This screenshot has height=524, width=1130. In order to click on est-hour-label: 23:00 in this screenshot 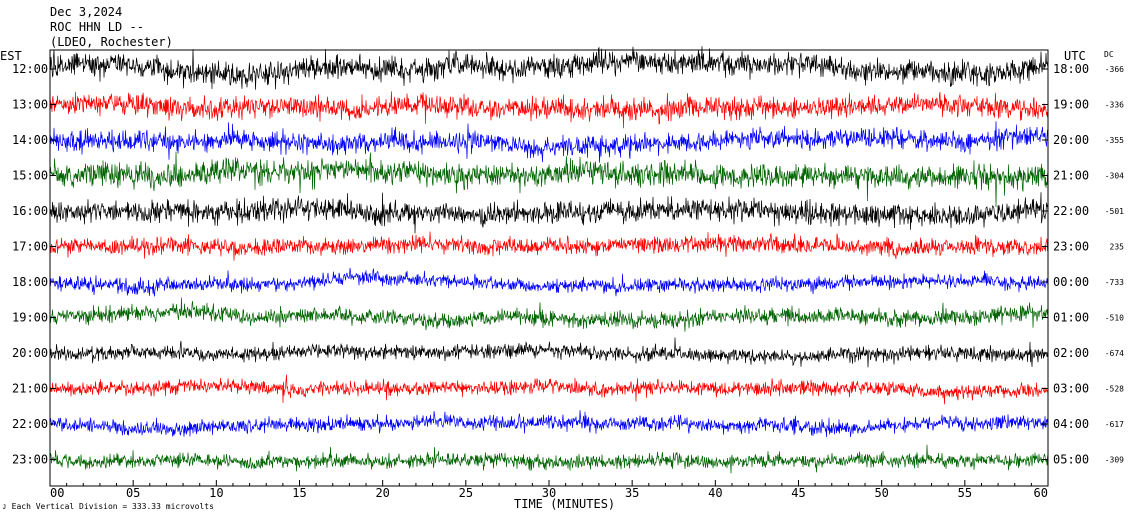, I will do `click(30, 460)`.